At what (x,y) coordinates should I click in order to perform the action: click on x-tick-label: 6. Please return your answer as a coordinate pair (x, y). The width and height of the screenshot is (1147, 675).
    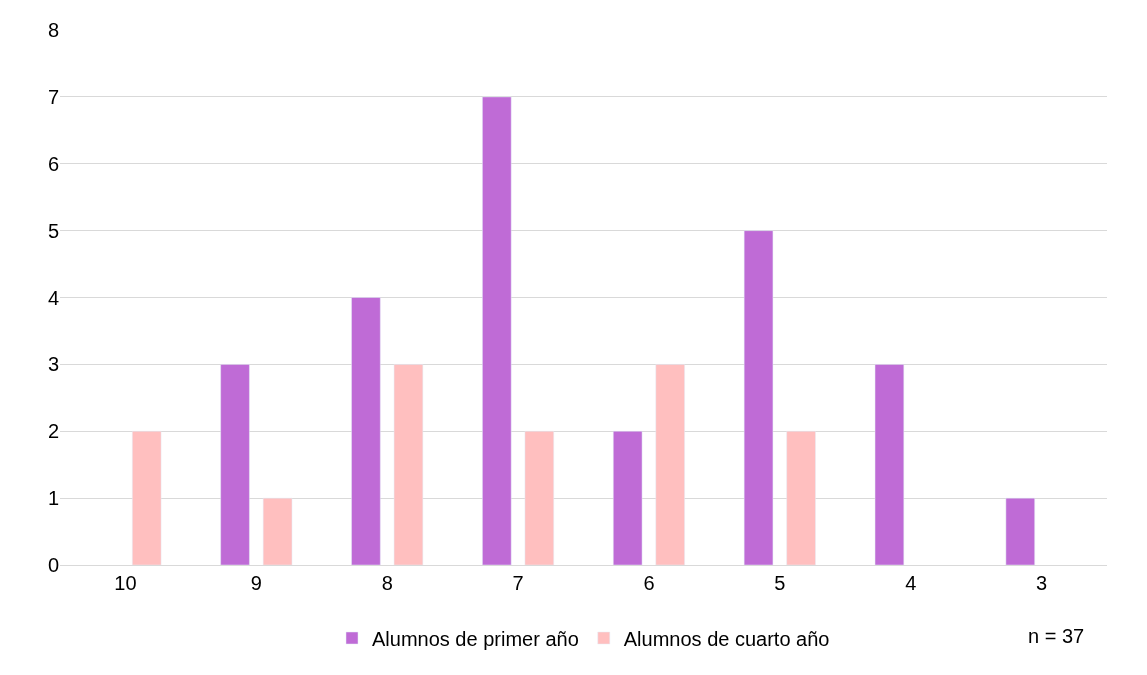
    Looking at the image, I should click on (649, 583).